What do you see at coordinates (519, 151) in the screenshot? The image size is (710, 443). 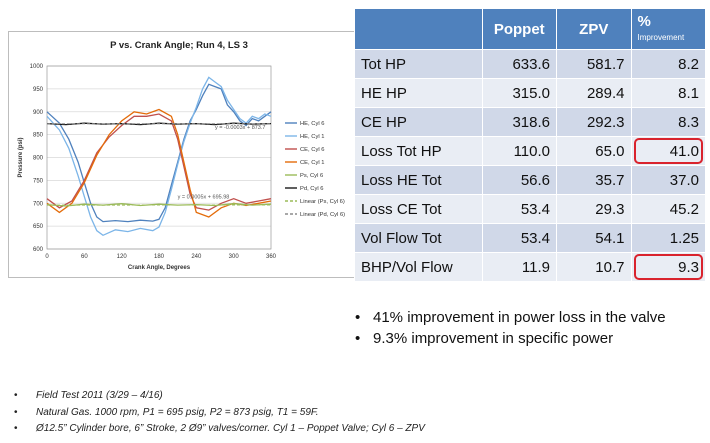 I see `poppet-value: 110.0` at bounding box center [519, 151].